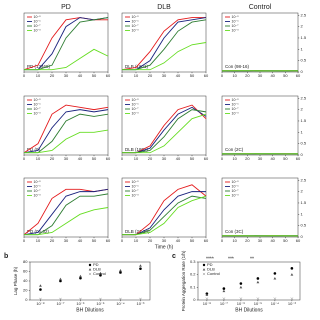 The width and height of the screenshot is (320, 320). I want to click on column-title: DLB, so click(164, 7).